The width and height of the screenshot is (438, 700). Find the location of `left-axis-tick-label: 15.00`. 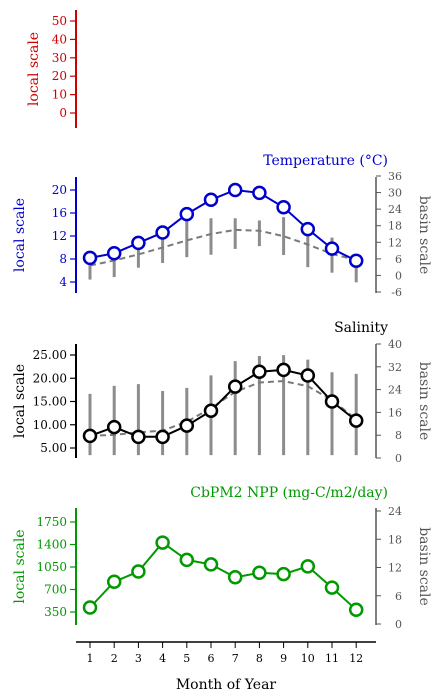

left-axis-tick-label: 15.00 is located at coordinates (50, 402).